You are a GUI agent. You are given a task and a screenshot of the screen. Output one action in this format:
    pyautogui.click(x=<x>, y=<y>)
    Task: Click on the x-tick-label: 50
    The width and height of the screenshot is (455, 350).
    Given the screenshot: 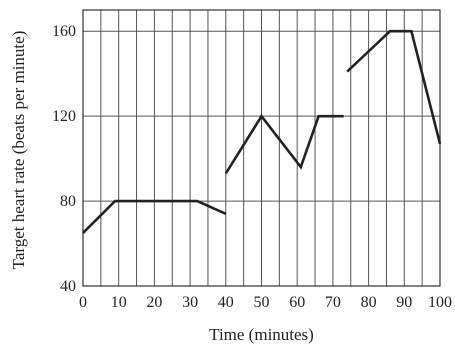 What is the action you would take?
    pyautogui.click(x=262, y=302)
    